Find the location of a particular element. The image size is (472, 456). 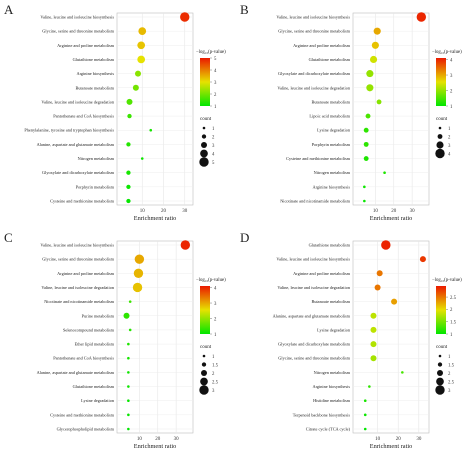

category-label: Pantothenate and CoA biosynthesis is located at coordinates (83, 116).